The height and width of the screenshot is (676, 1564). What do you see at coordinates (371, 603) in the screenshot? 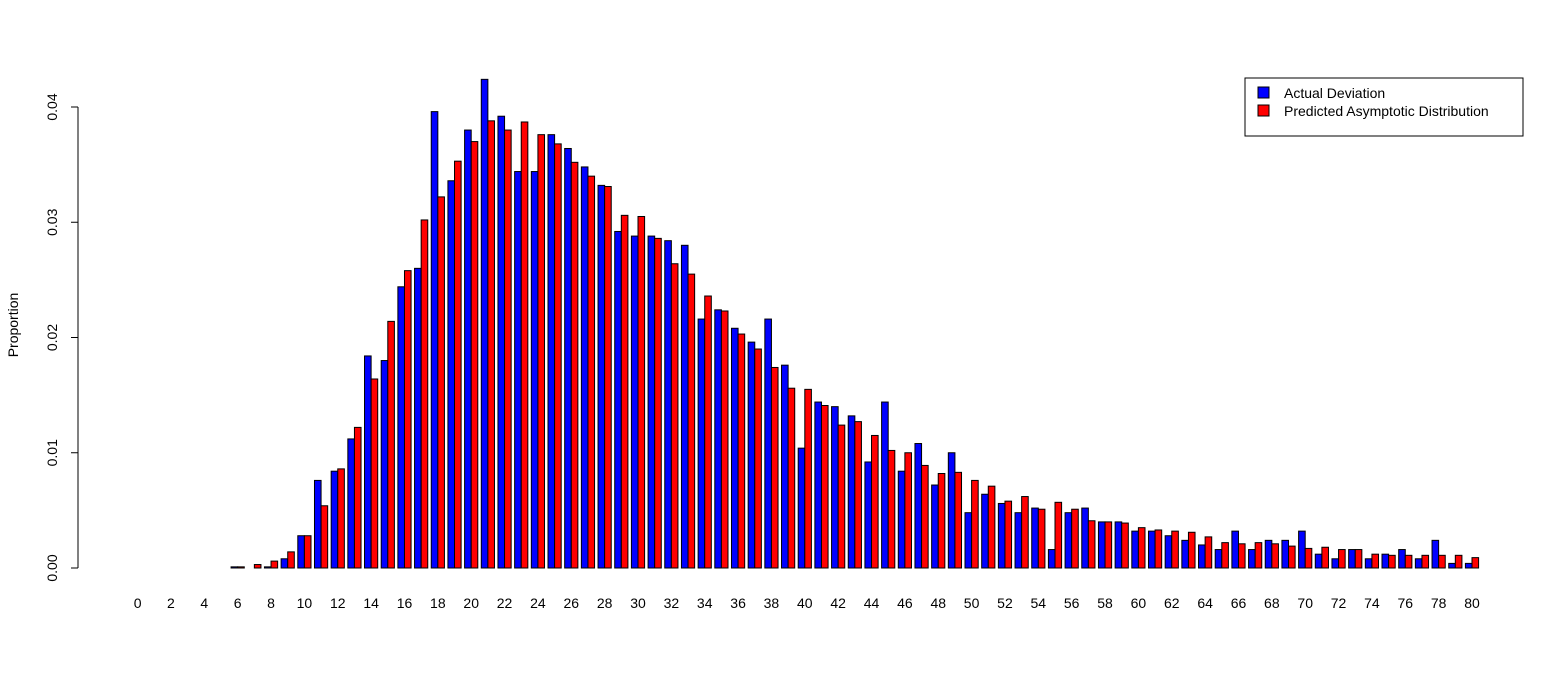
I see `x-tick-label: 14` at bounding box center [371, 603].